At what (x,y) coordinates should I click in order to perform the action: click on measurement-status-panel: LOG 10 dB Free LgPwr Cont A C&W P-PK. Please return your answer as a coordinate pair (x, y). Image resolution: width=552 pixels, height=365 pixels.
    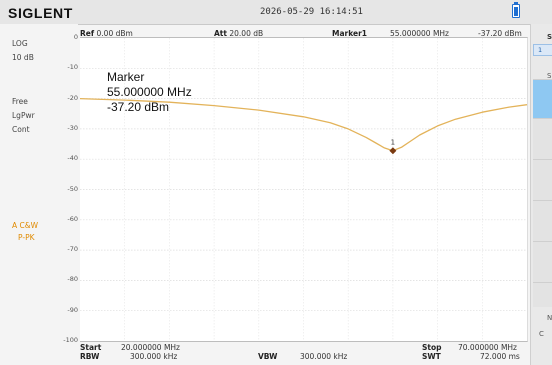
    Looking at the image, I should click on (39, 194).